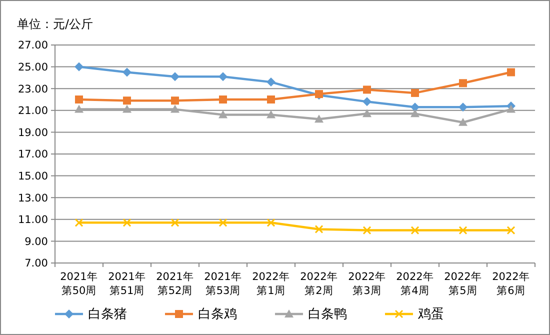 The height and width of the screenshot is (335, 550). What do you see at coordinates (463, 284) in the screenshot?
I see `x-tick-label: 2022年第5周` at bounding box center [463, 284].